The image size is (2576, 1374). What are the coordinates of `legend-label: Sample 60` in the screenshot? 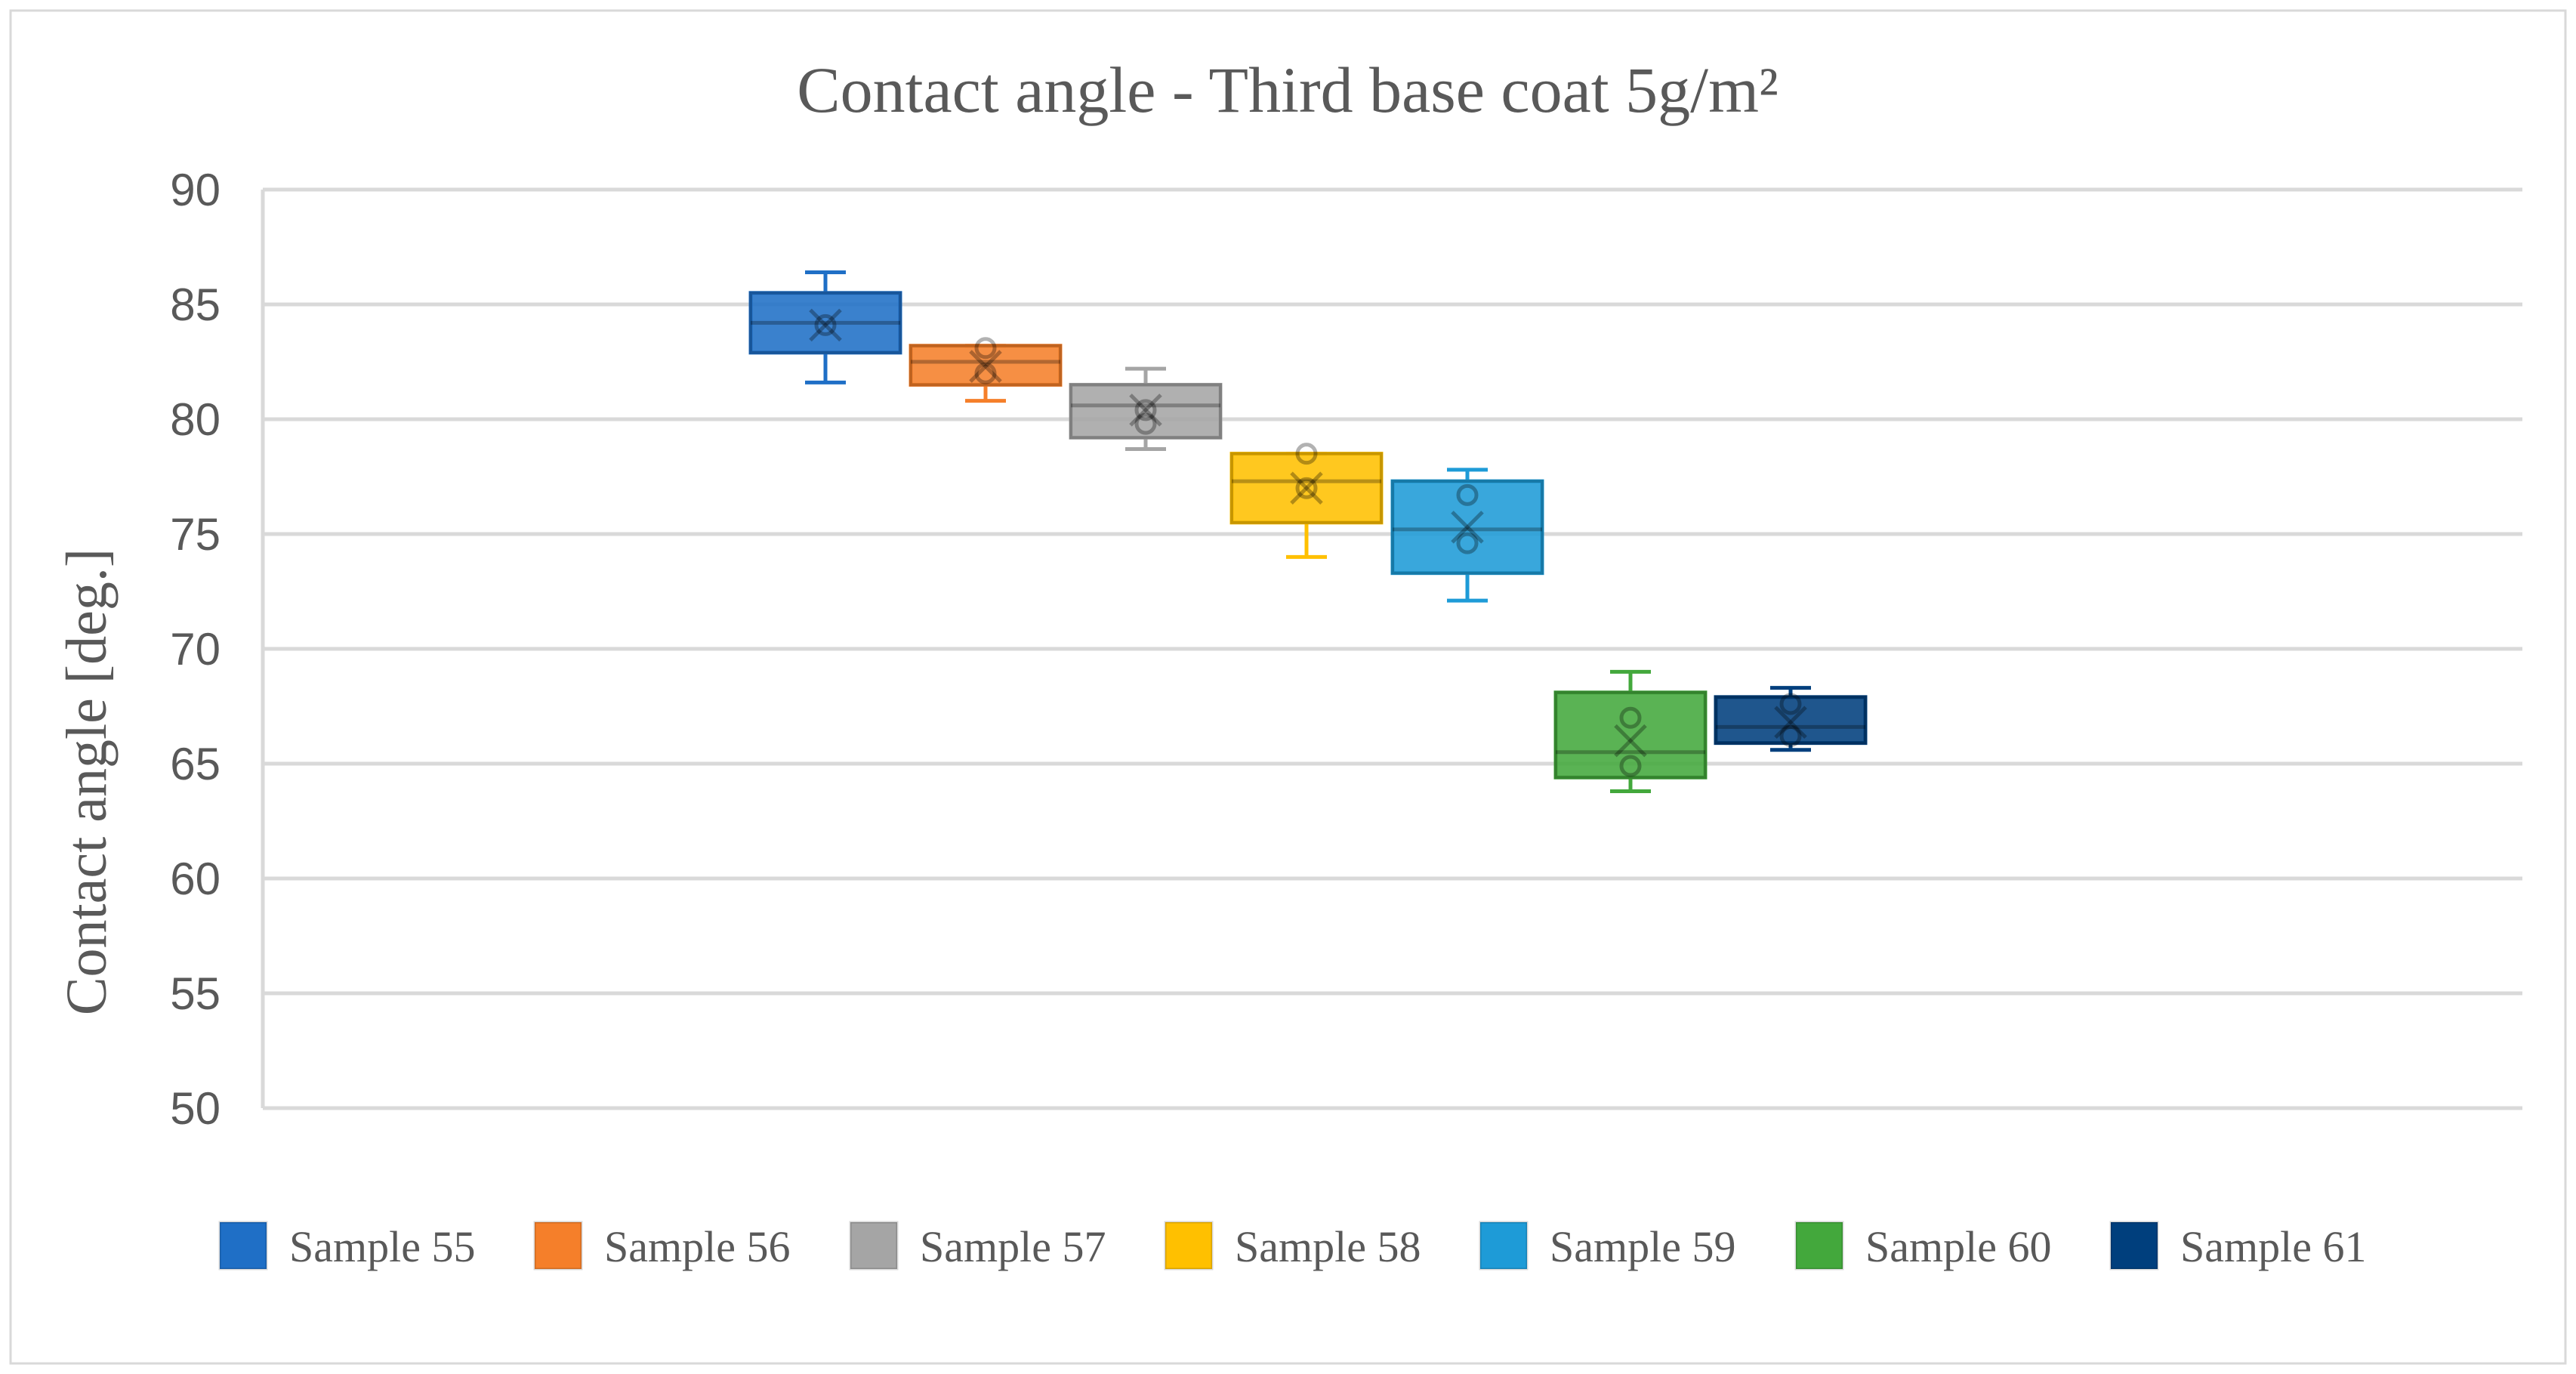 It's located at (1958, 1246).